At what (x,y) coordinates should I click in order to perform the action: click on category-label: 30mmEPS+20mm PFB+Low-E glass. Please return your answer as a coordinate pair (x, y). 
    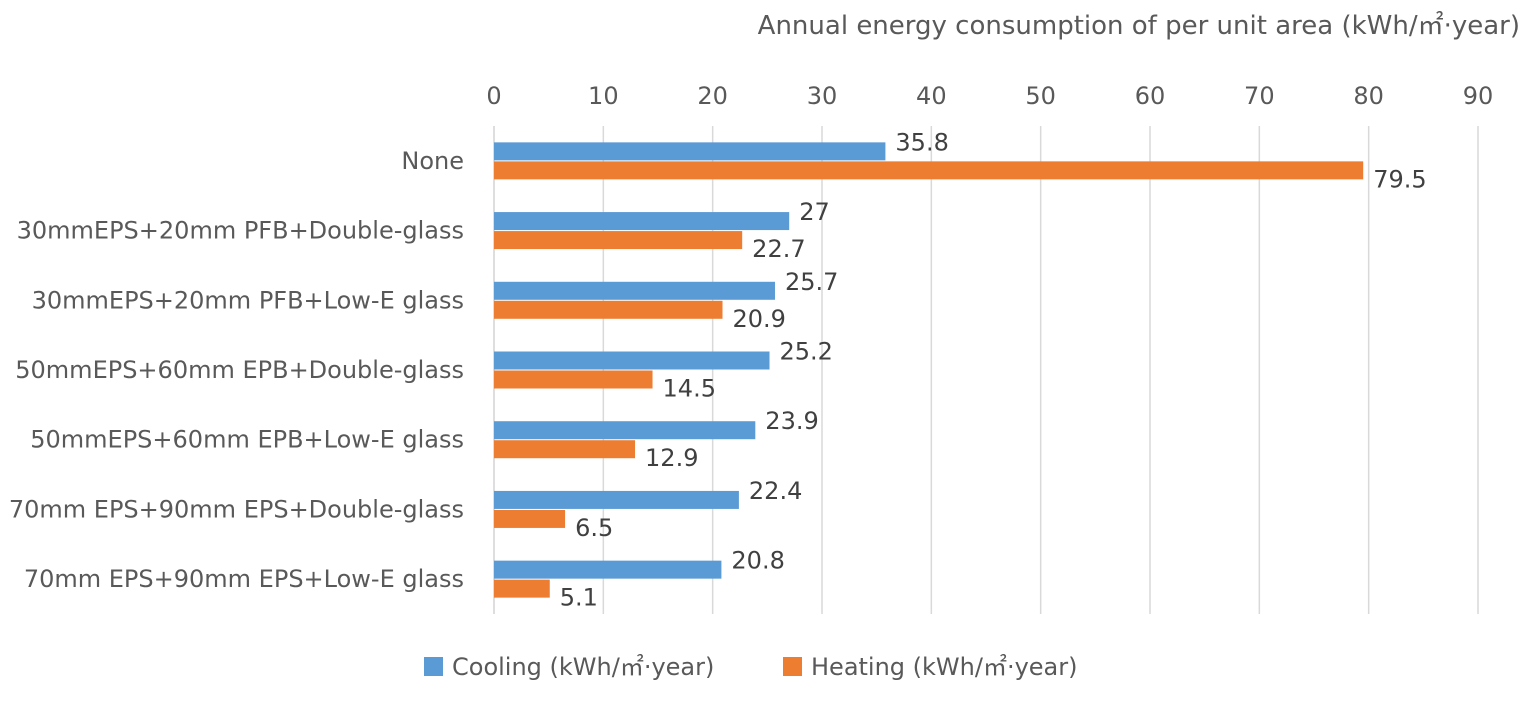
    Looking at the image, I should click on (248, 300).